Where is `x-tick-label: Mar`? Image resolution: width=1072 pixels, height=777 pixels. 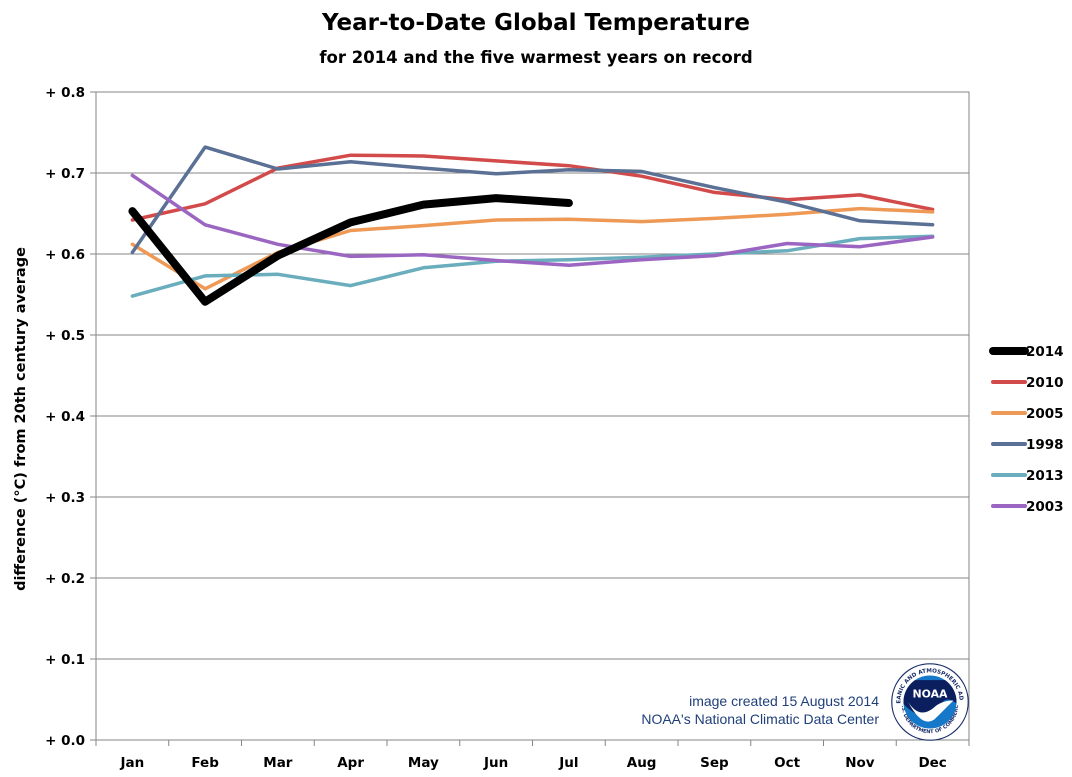 x-tick-label: Mar is located at coordinates (278, 763).